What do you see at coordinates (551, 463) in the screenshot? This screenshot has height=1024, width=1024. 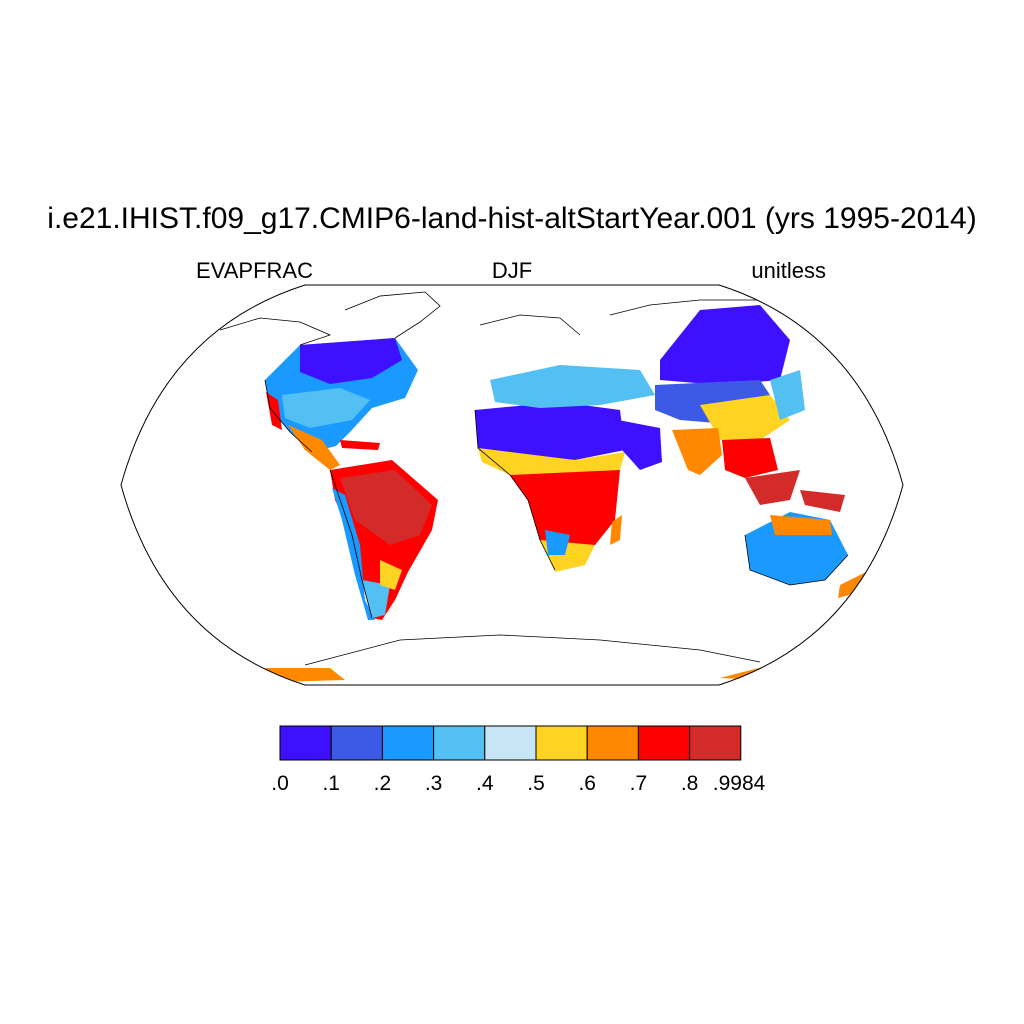 I see `sahel-region` at bounding box center [551, 463].